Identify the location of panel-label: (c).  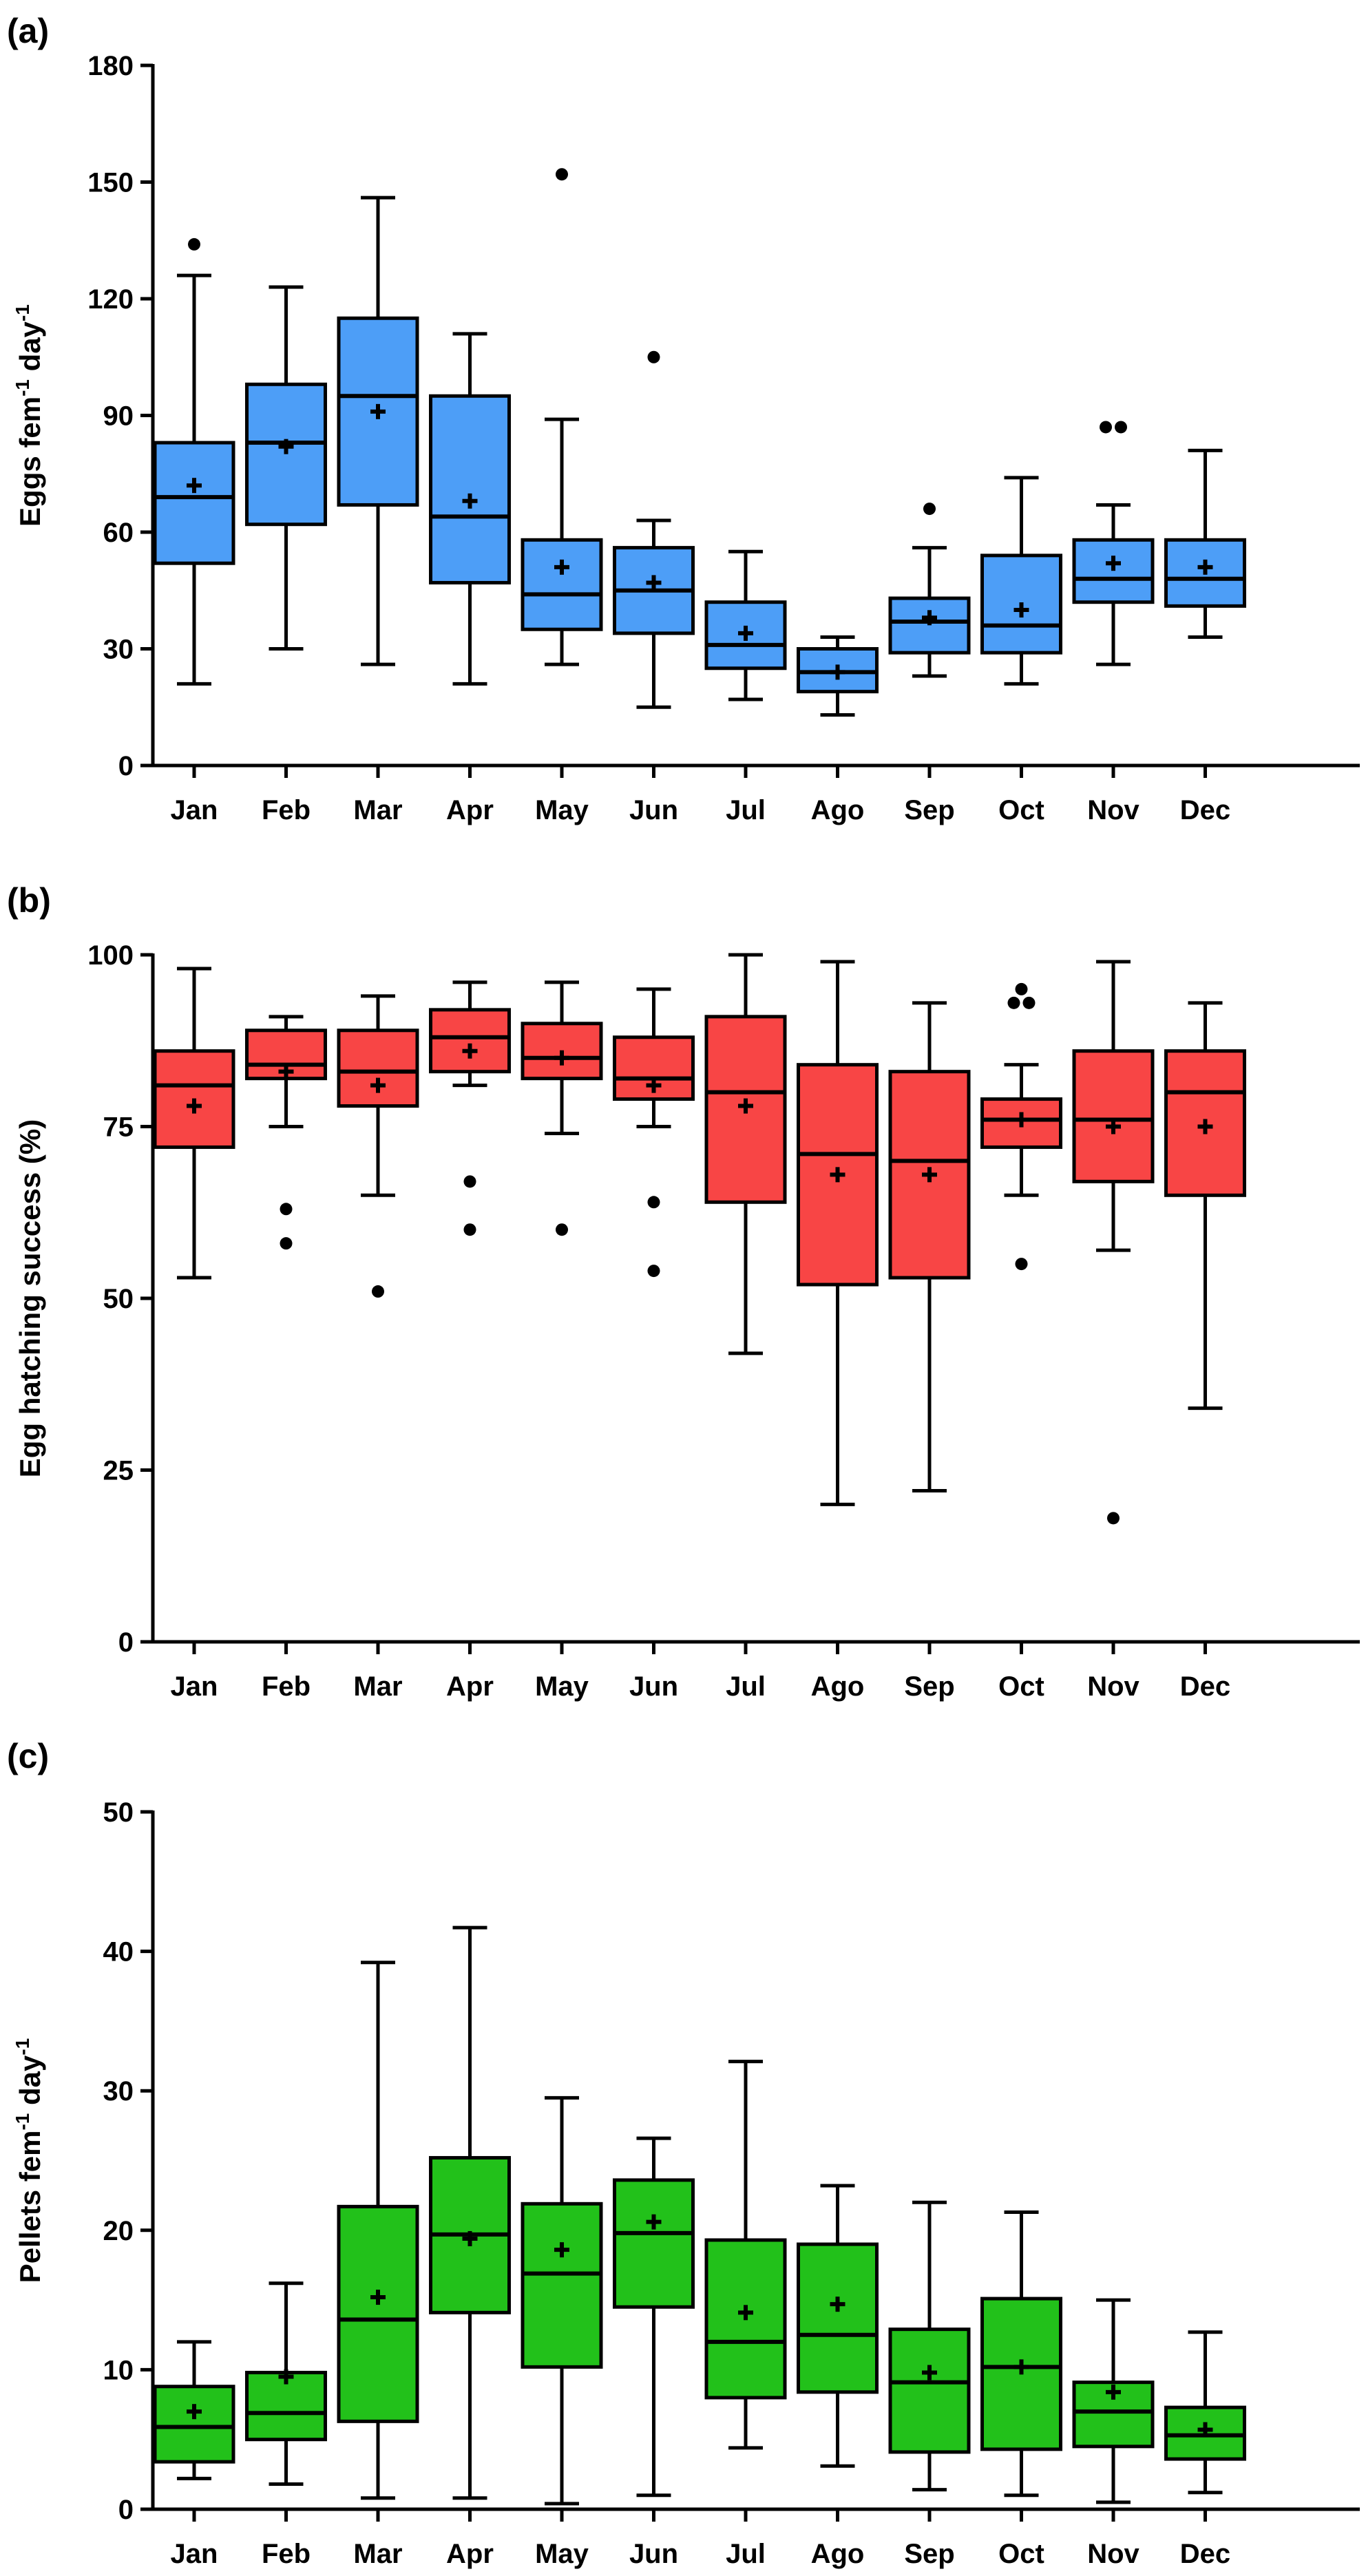
(28, 1756).